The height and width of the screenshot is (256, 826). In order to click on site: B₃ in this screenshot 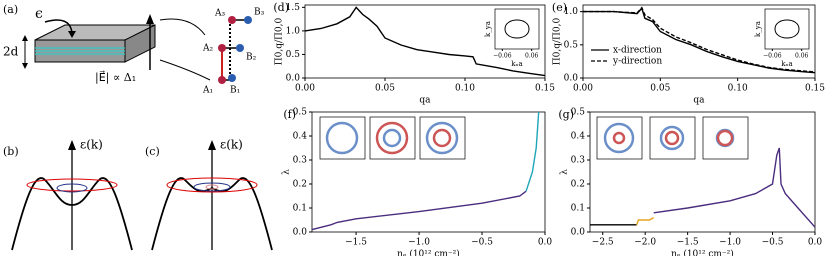, I will do `click(259, 13)`.